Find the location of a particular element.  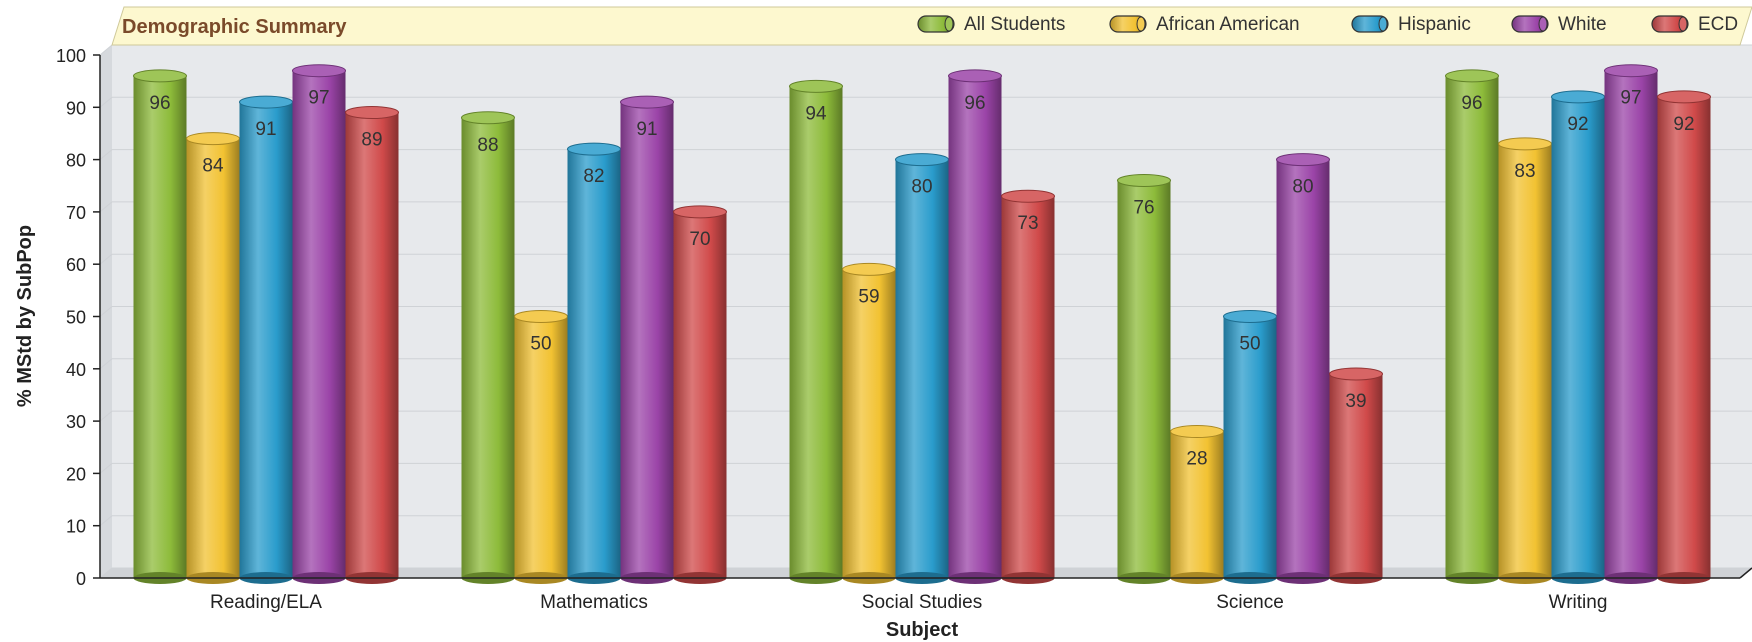

x-tick-label: Mathematics is located at coordinates (594, 602).